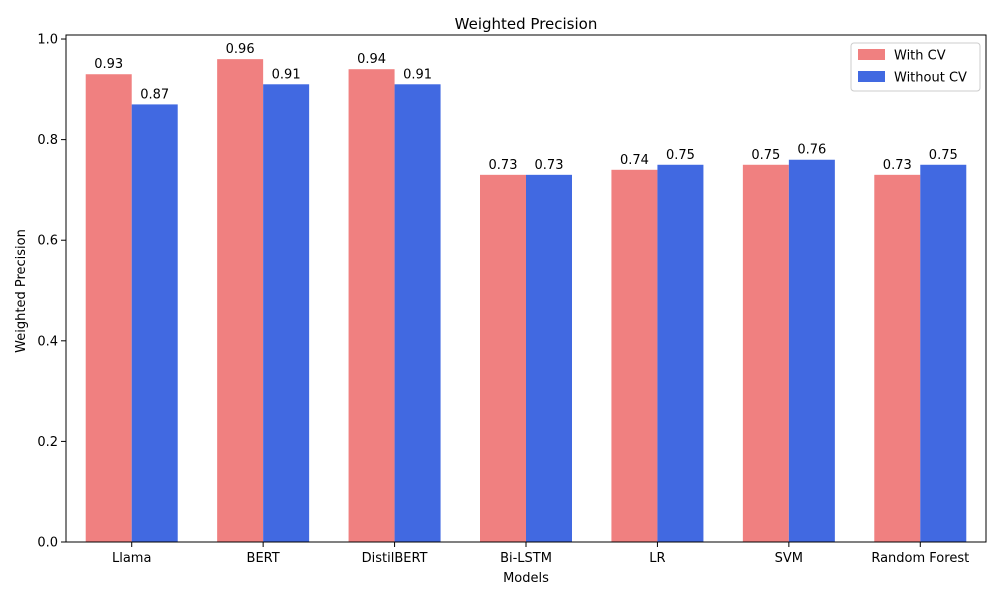 The image size is (1000, 600). I want to click on x-tick-label: Random Forest, so click(920, 558).